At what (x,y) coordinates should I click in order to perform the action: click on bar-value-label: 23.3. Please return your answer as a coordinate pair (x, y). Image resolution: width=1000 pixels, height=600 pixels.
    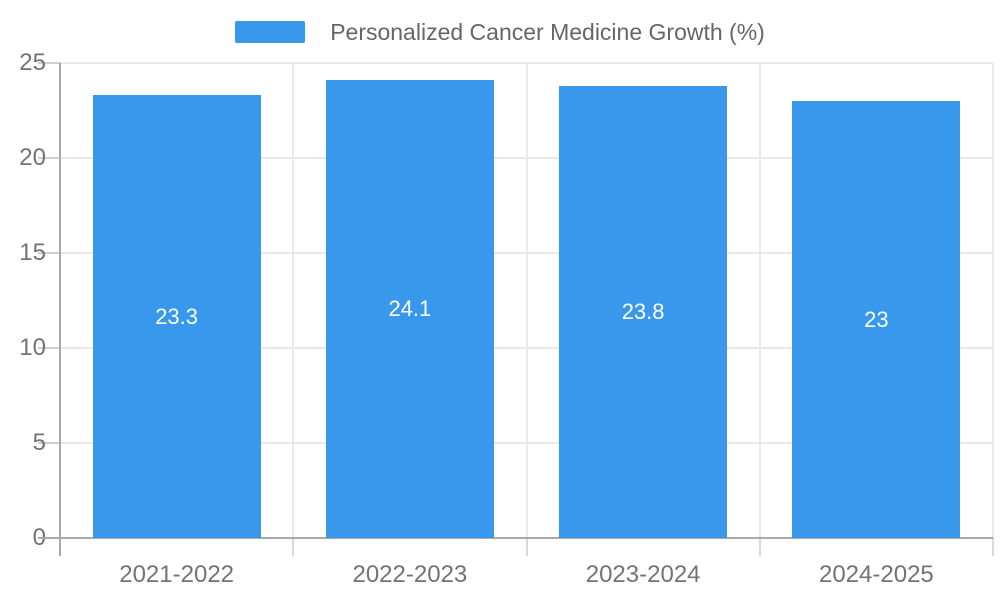
    Looking at the image, I should click on (177, 316).